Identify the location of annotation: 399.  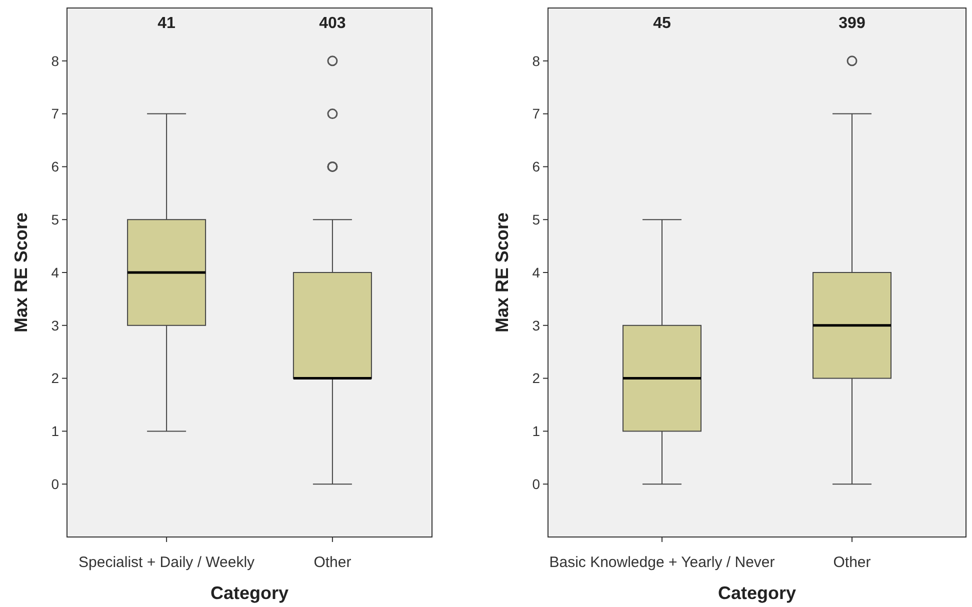
(852, 23).